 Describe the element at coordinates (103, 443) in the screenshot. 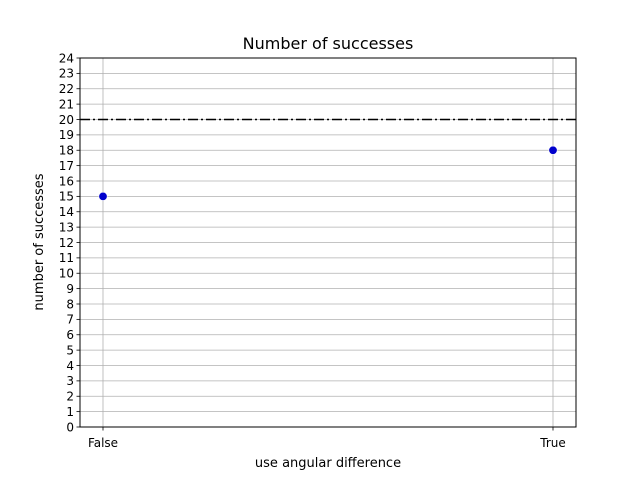

I see `x-tick-label: False` at that location.